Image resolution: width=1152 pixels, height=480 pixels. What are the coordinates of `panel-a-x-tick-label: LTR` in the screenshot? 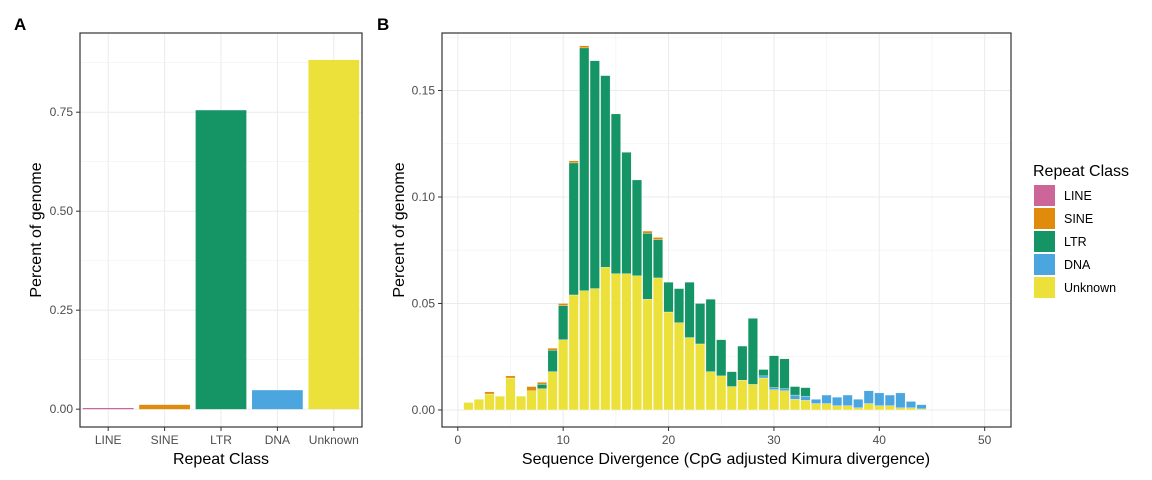 It's located at (221, 440).